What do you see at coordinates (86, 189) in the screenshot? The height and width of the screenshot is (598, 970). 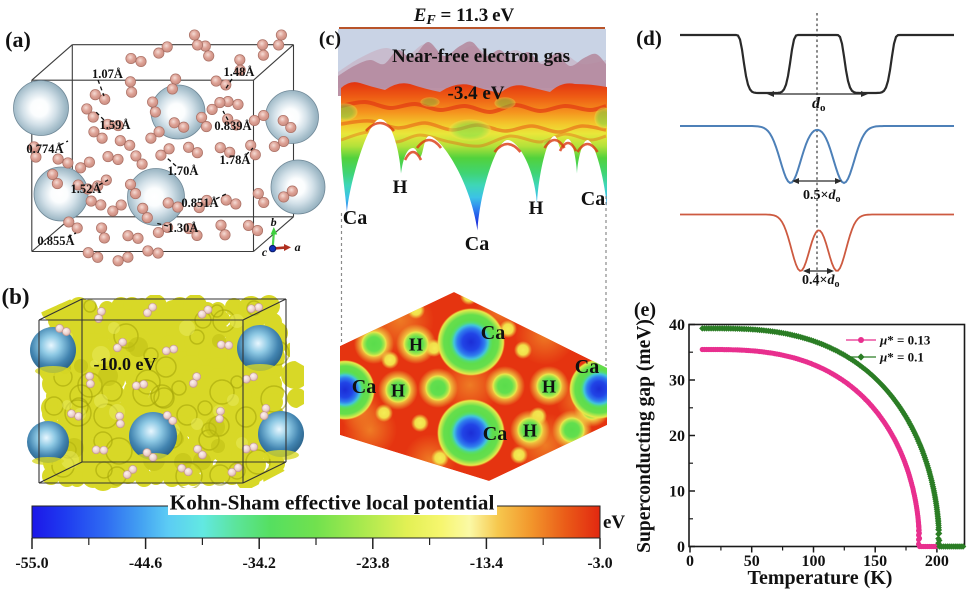 I see `svg-text: 1.52Å` at bounding box center [86, 189].